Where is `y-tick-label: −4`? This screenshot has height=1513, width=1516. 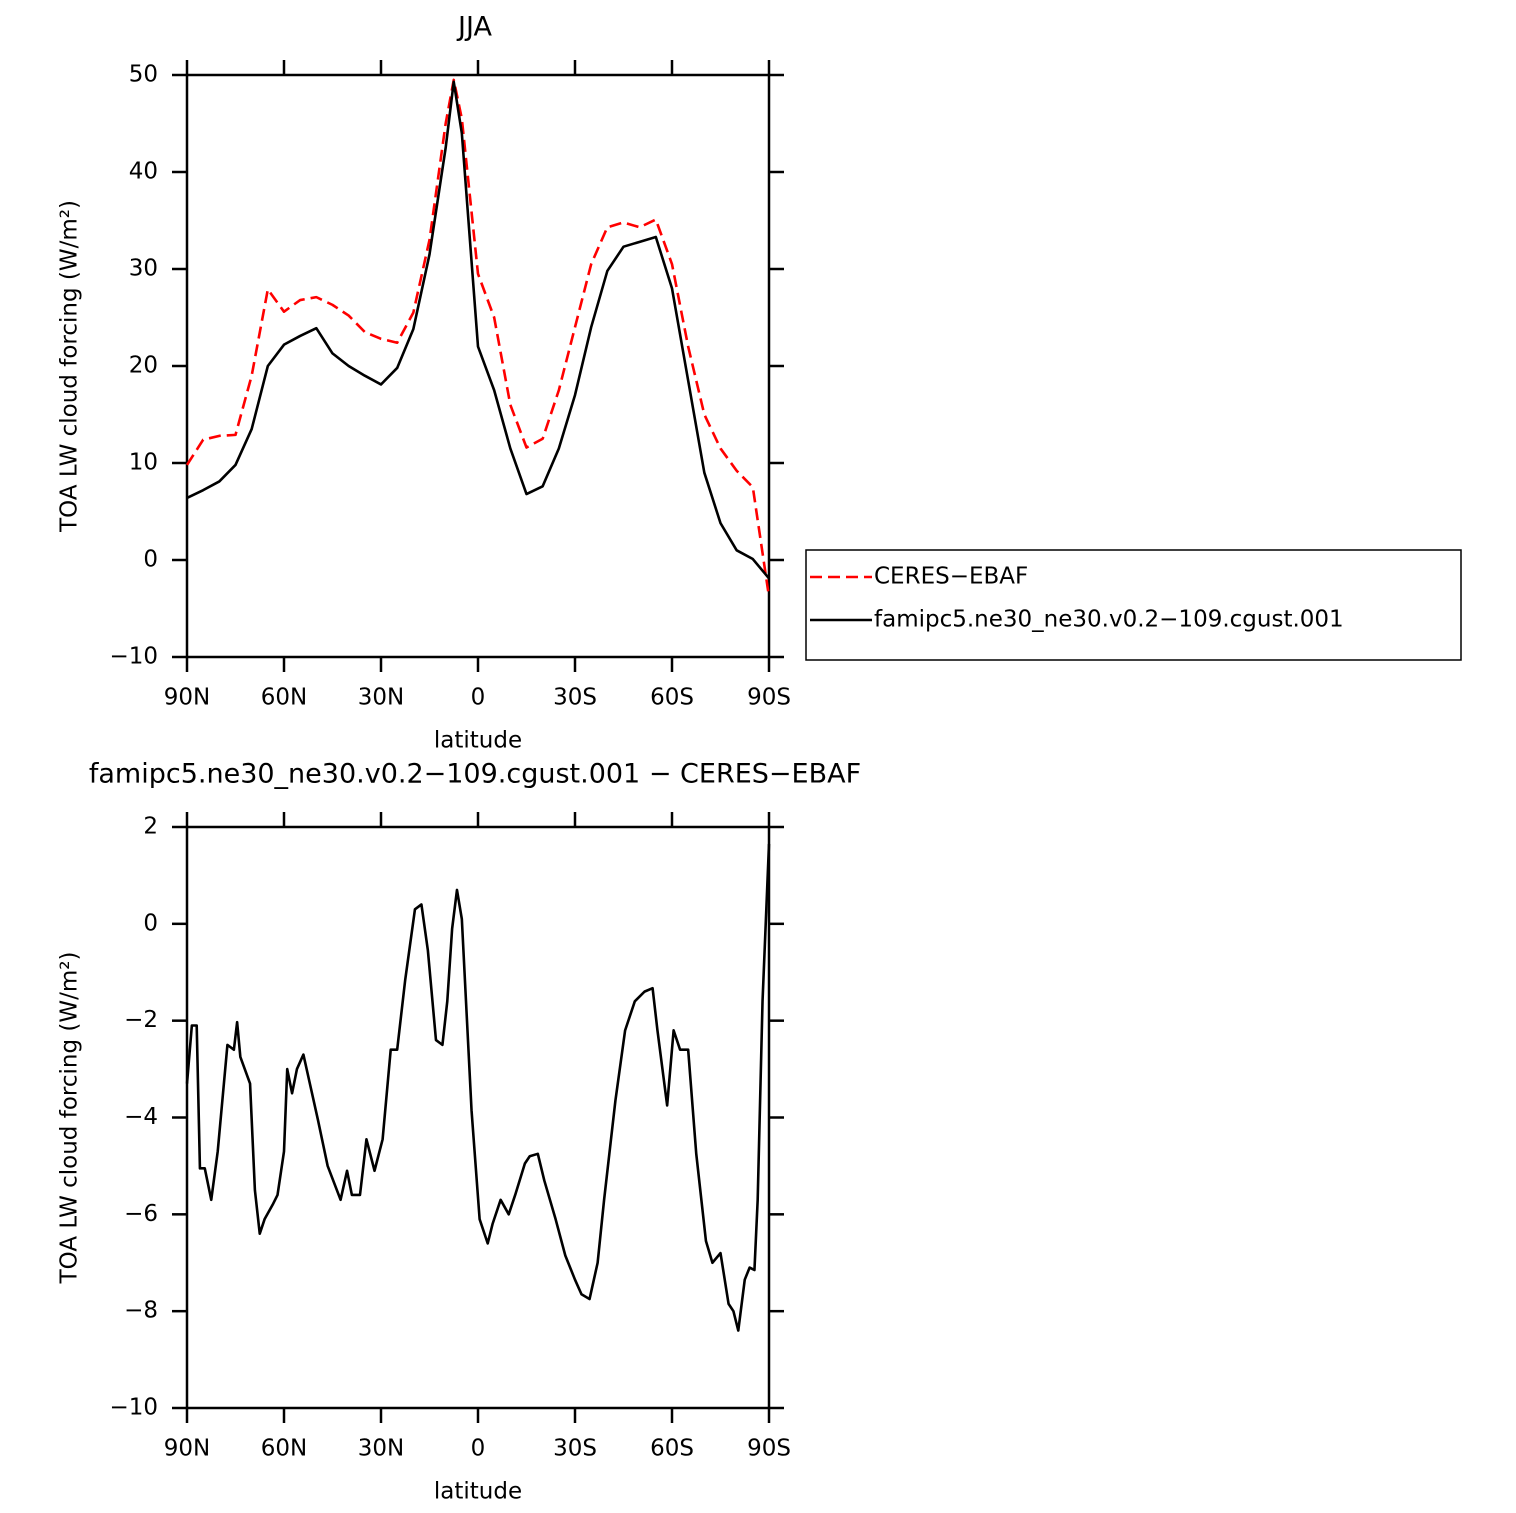
y-tick-label: −4 is located at coordinates (141, 1117).